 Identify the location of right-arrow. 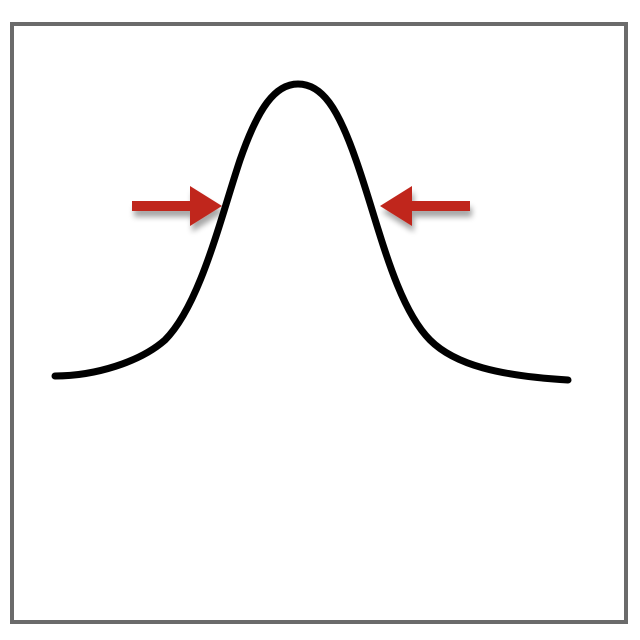
(425, 206).